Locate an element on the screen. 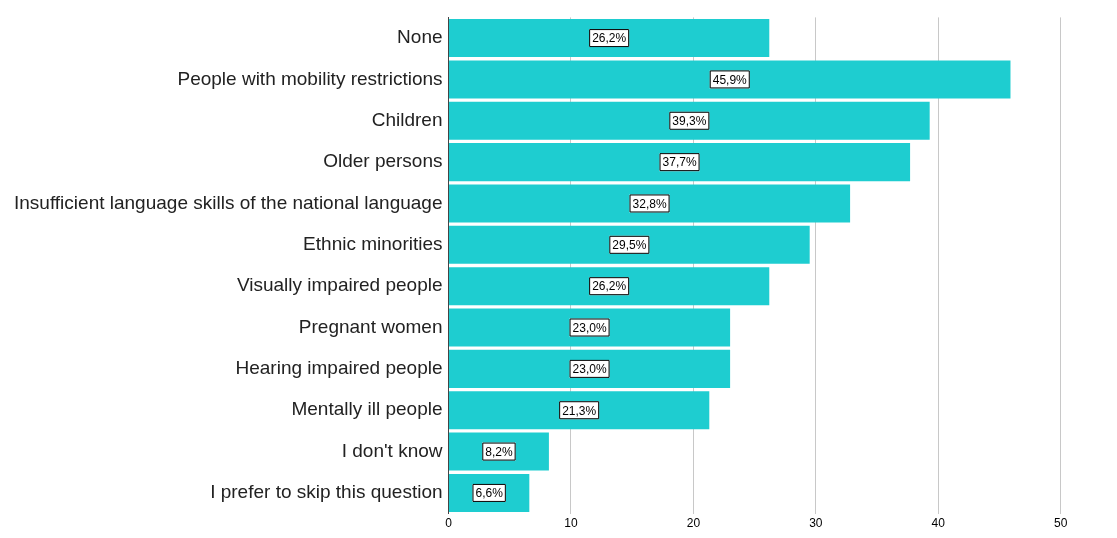 This screenshot has height=538, width=1117. x-tick-label: 20 is located at coordinates (693, 523).